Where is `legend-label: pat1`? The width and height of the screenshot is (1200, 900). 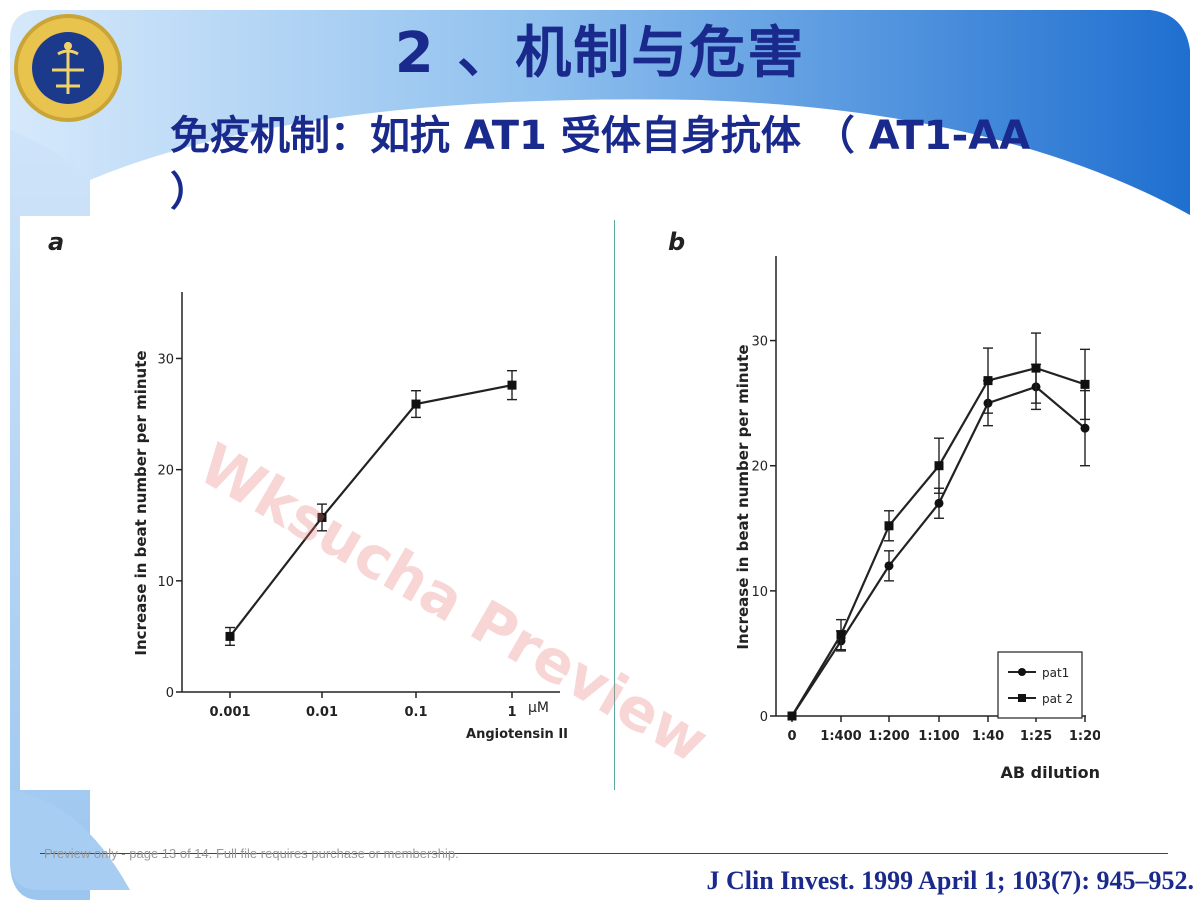
legend-label: pat1 is located at coordinates (1055, 673).